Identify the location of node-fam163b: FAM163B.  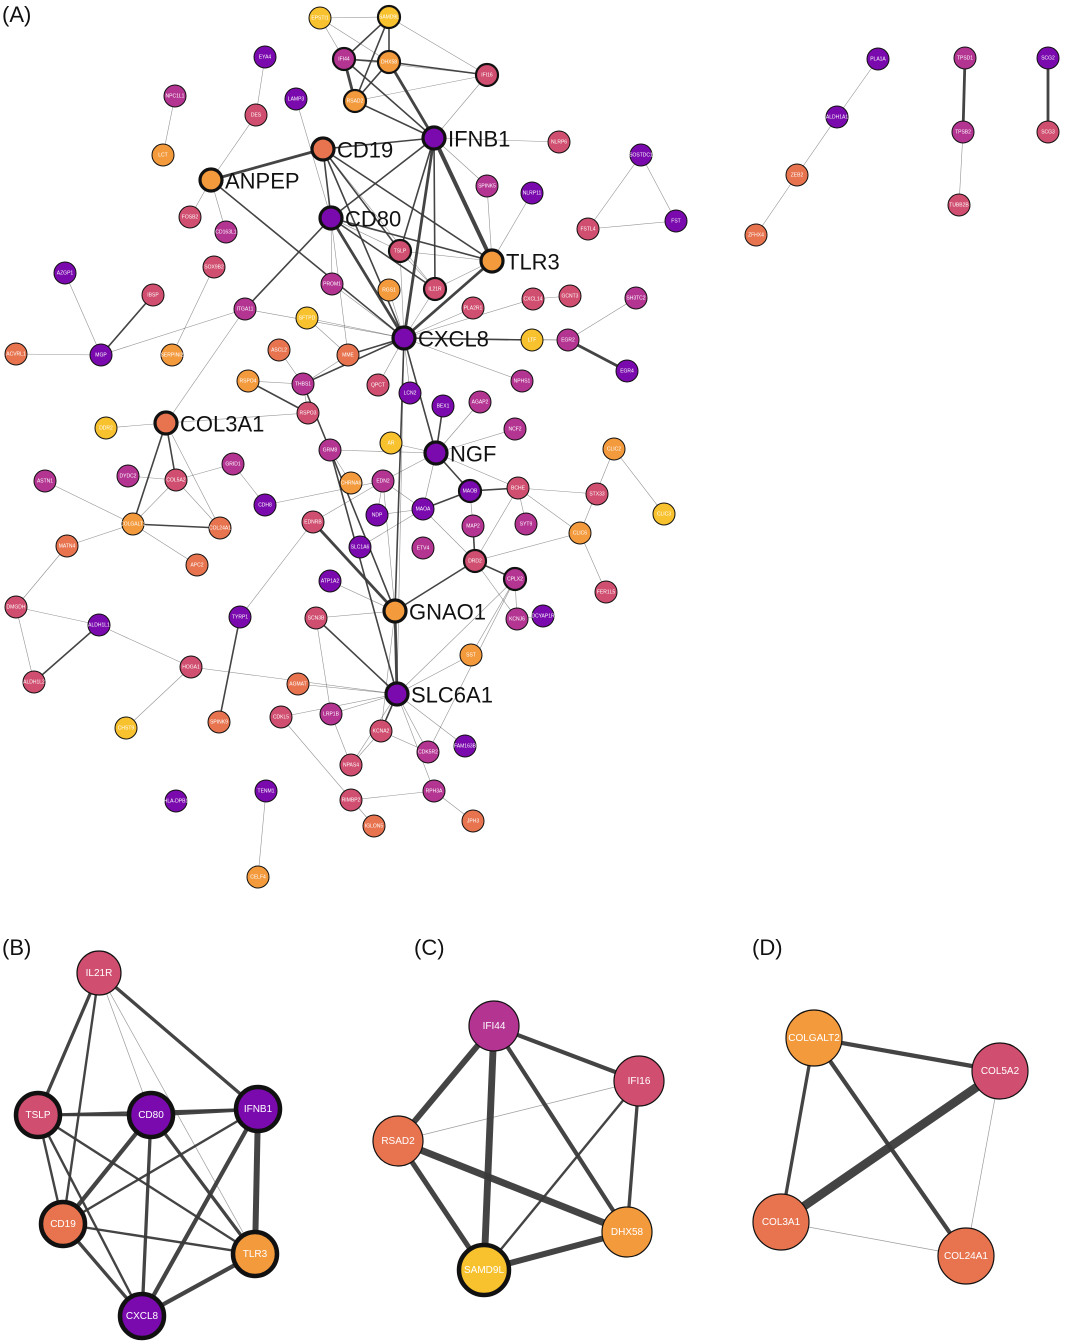
(465, 746).